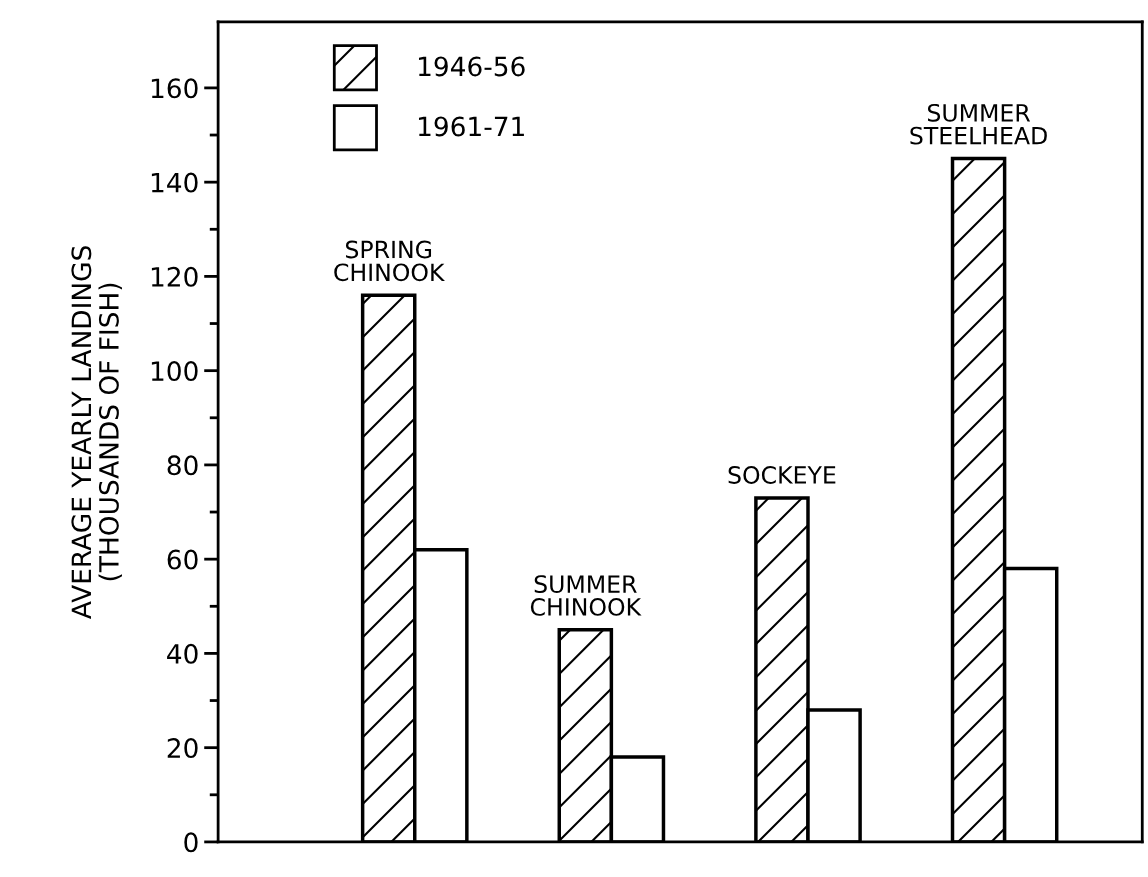 The width and height of the screenshot is (1148, 877). What do you see at coordinates (191, 842) in the screenshot?
I see `y-tick-label: 0` at bounding box center [191, 842].